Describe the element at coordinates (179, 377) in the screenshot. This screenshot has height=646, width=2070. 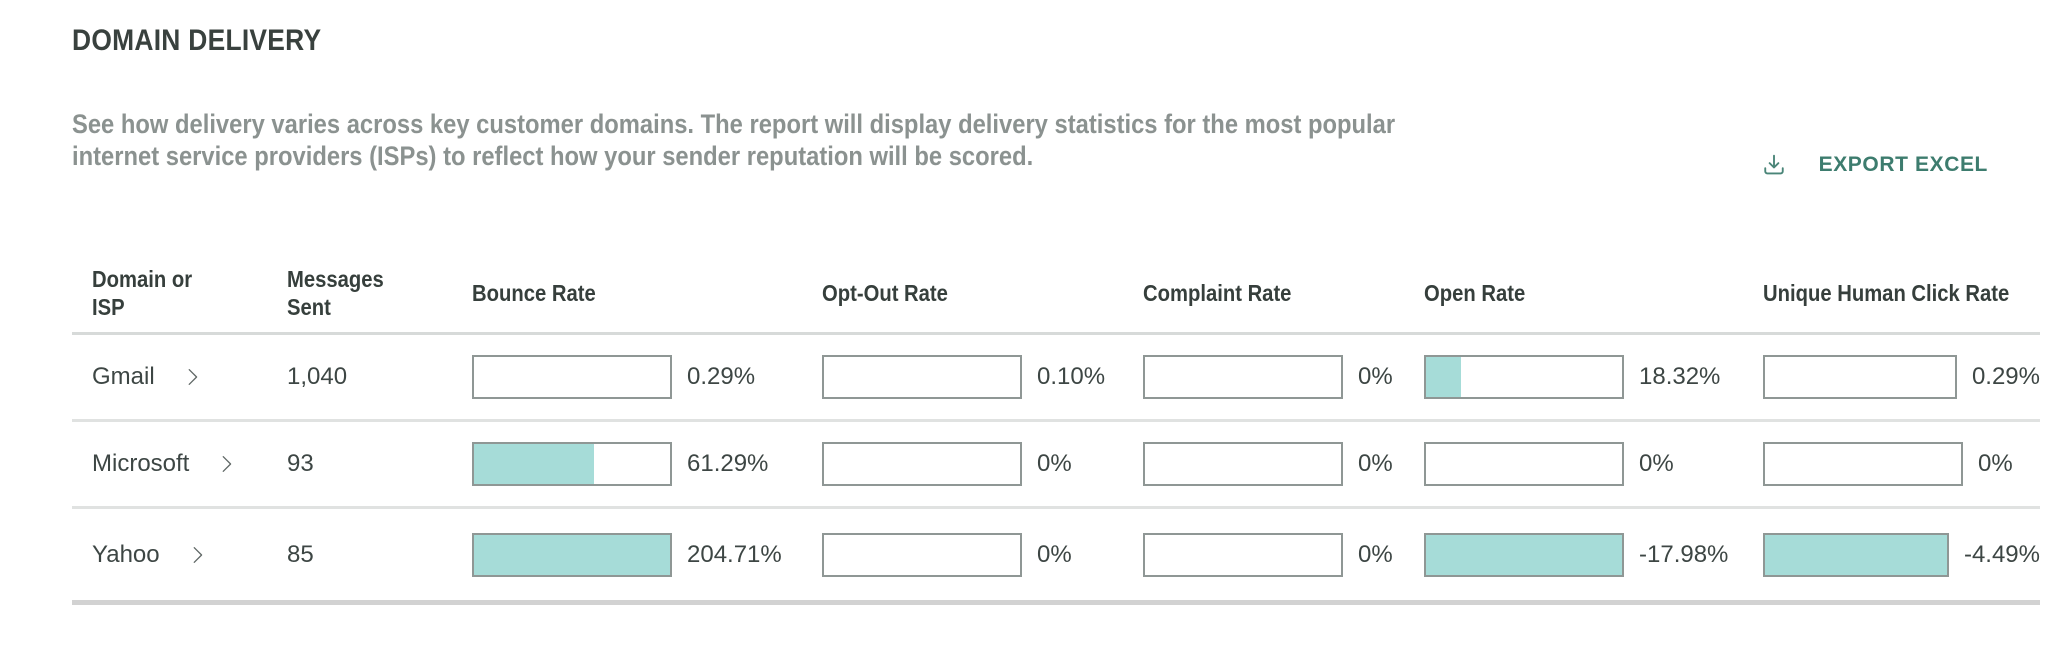
I see `domain-link-gmail: Gmail` at that location.